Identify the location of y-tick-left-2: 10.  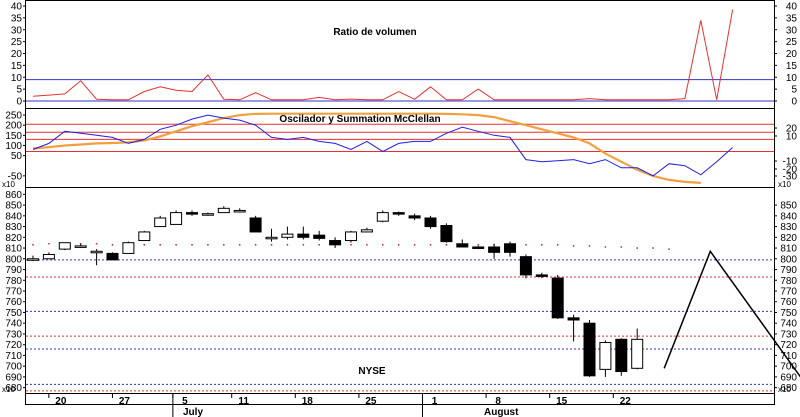
(17, 78).